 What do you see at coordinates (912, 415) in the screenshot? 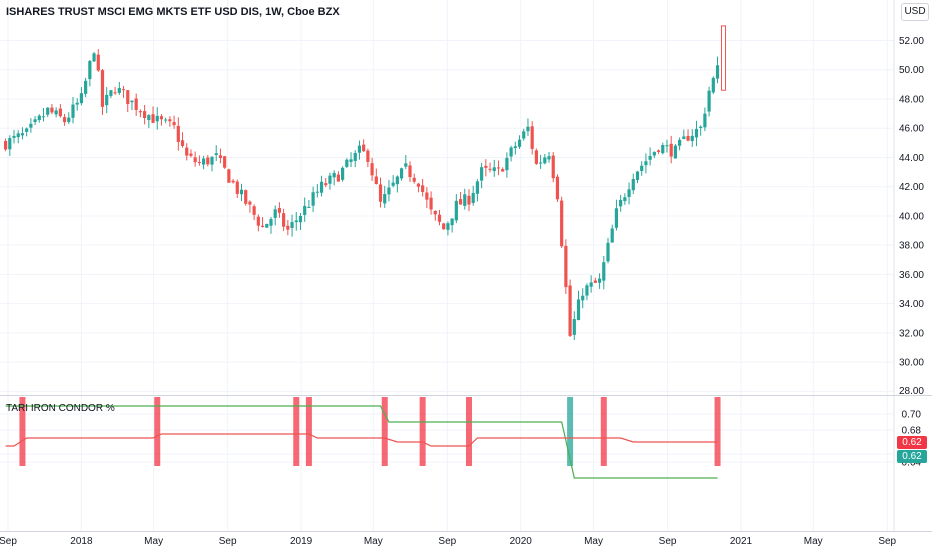
I see `indicator-y-tick-label: 0.70` at bounding box center [912, 415].